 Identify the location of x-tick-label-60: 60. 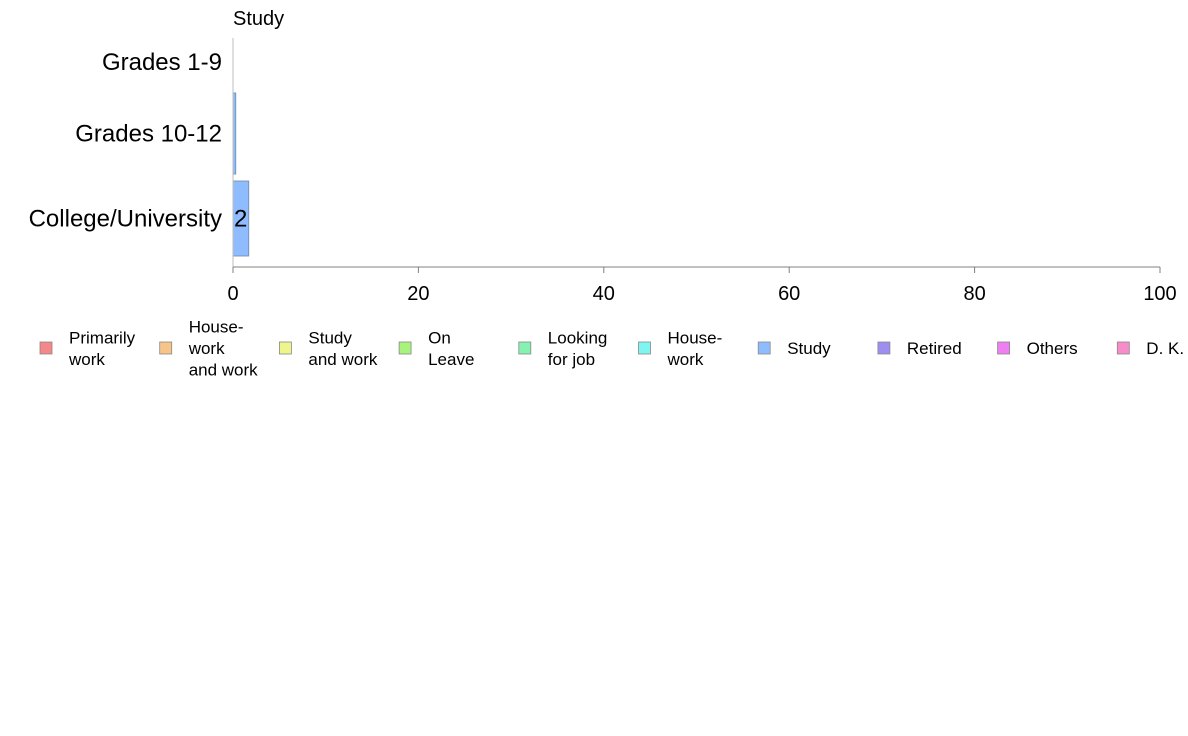
(789, 294).